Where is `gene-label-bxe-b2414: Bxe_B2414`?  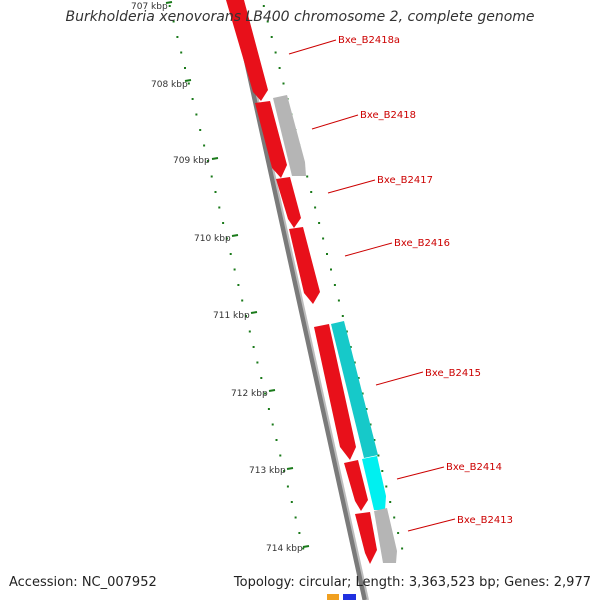
gene-label-bxe-b2414: Bxe_B2414 is located at coordinates (474, 467).